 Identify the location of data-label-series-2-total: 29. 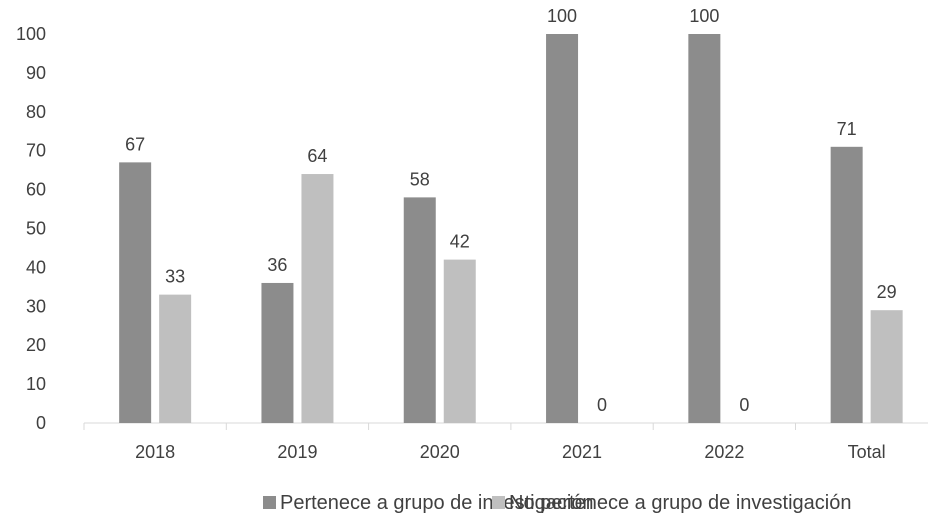
(887, 292).